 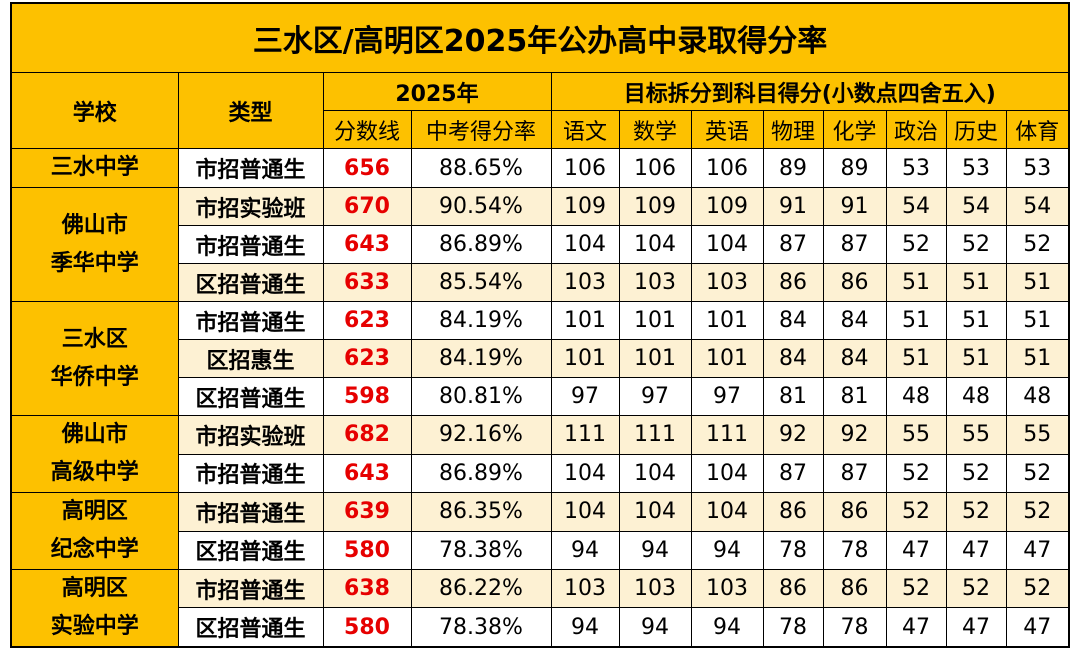 I want to click on table-row: 高明区 实验中学 市招普通生 638 86.22% 103 103 103 86 86 52 52 52, so click(x=540, y=608).